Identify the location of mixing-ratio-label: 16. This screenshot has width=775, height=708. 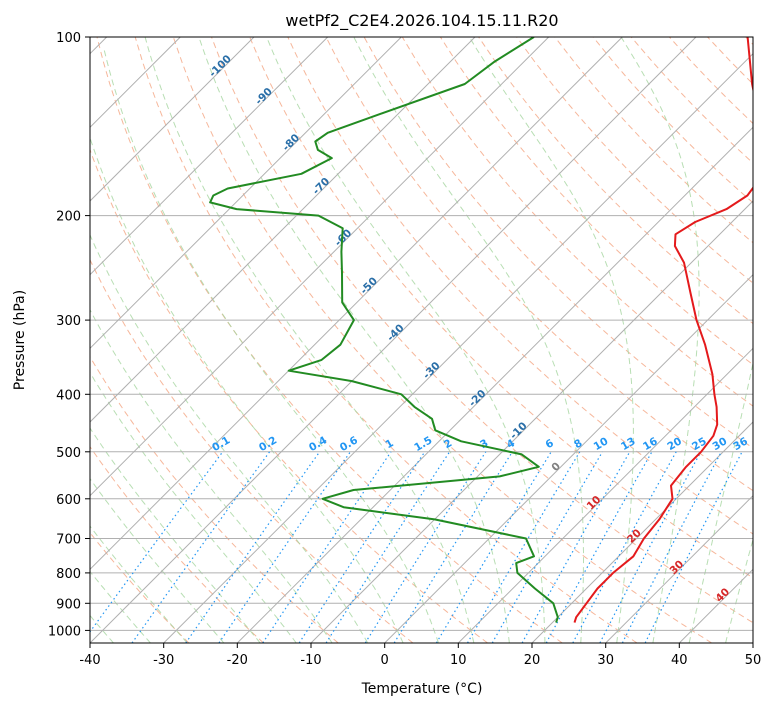
(650, 444).